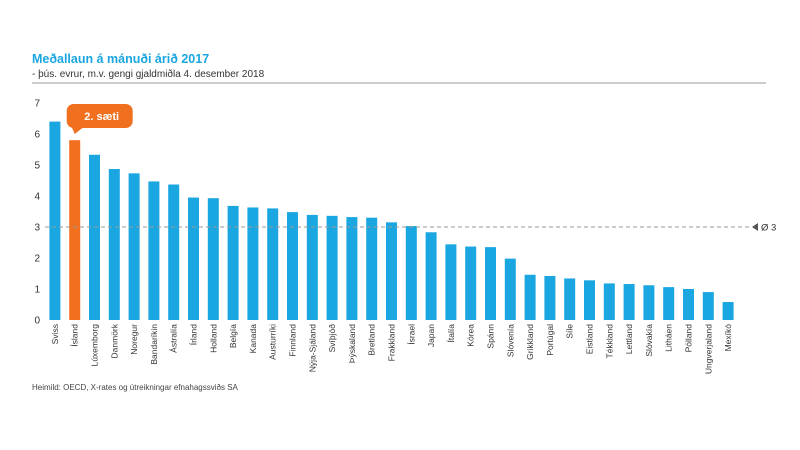 The height and width of the screenshot is (450, 800). Describe the element at coordinates (708, 349) in the screenshot. I see `x-tick-label: Ungverjaland` at that location.